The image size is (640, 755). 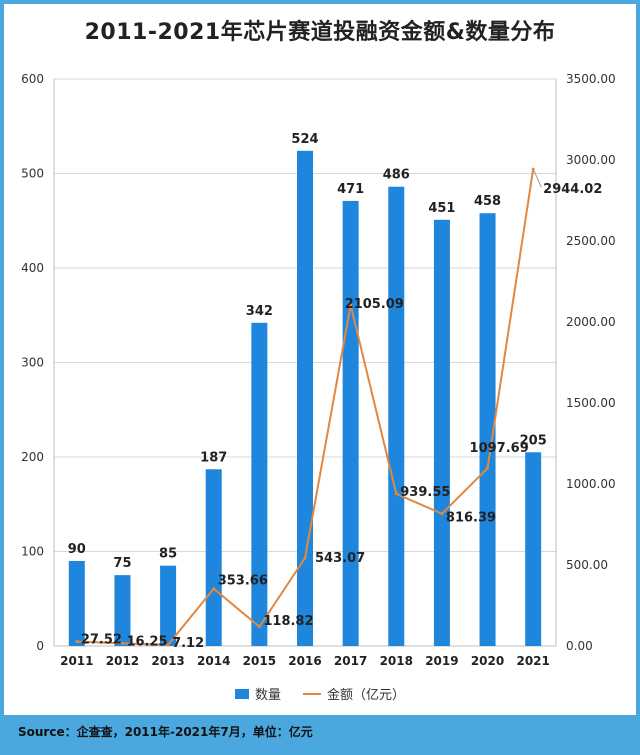 What do you see at coordinates (188, 643) in the screenshot?
I see `line-data-label: 7.12` at bounding box center [188, 643].